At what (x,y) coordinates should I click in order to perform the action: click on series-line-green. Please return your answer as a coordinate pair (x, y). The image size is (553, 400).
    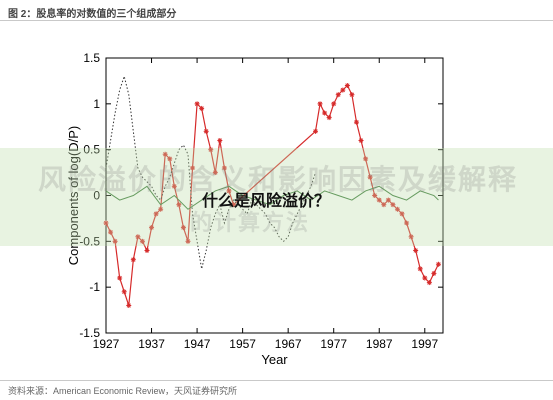
    Looking at the image, I should click on (272, 197).